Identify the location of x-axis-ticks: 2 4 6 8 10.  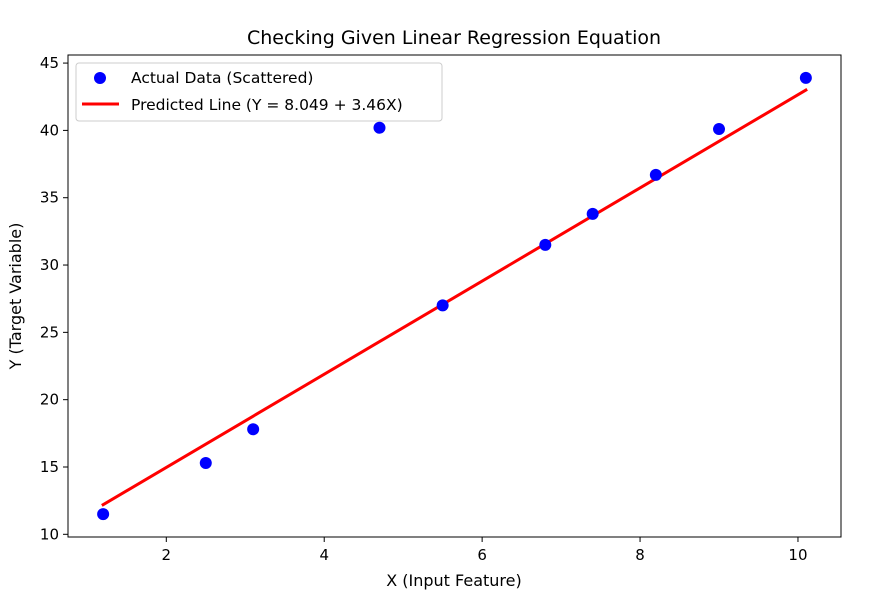
(485, 550).